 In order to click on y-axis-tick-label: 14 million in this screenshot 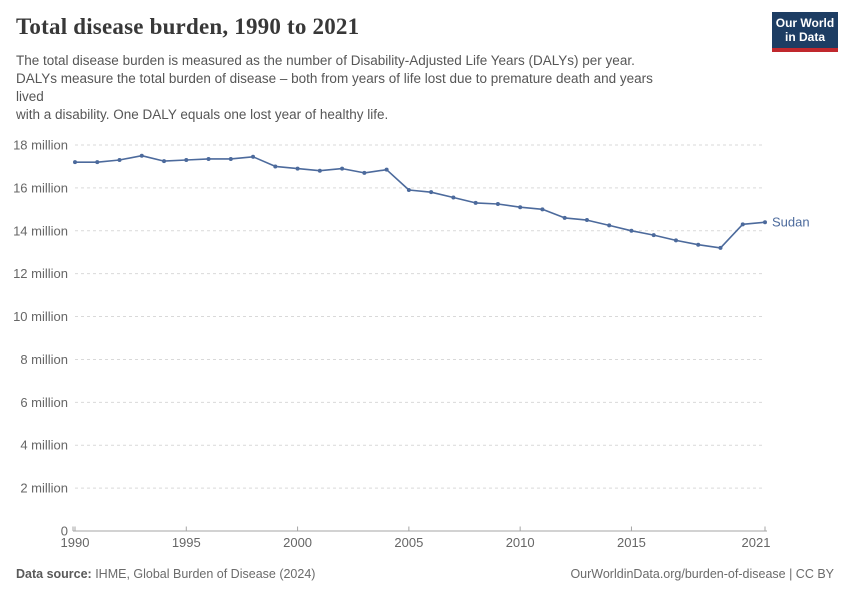, I will do `click(40, 230)`.